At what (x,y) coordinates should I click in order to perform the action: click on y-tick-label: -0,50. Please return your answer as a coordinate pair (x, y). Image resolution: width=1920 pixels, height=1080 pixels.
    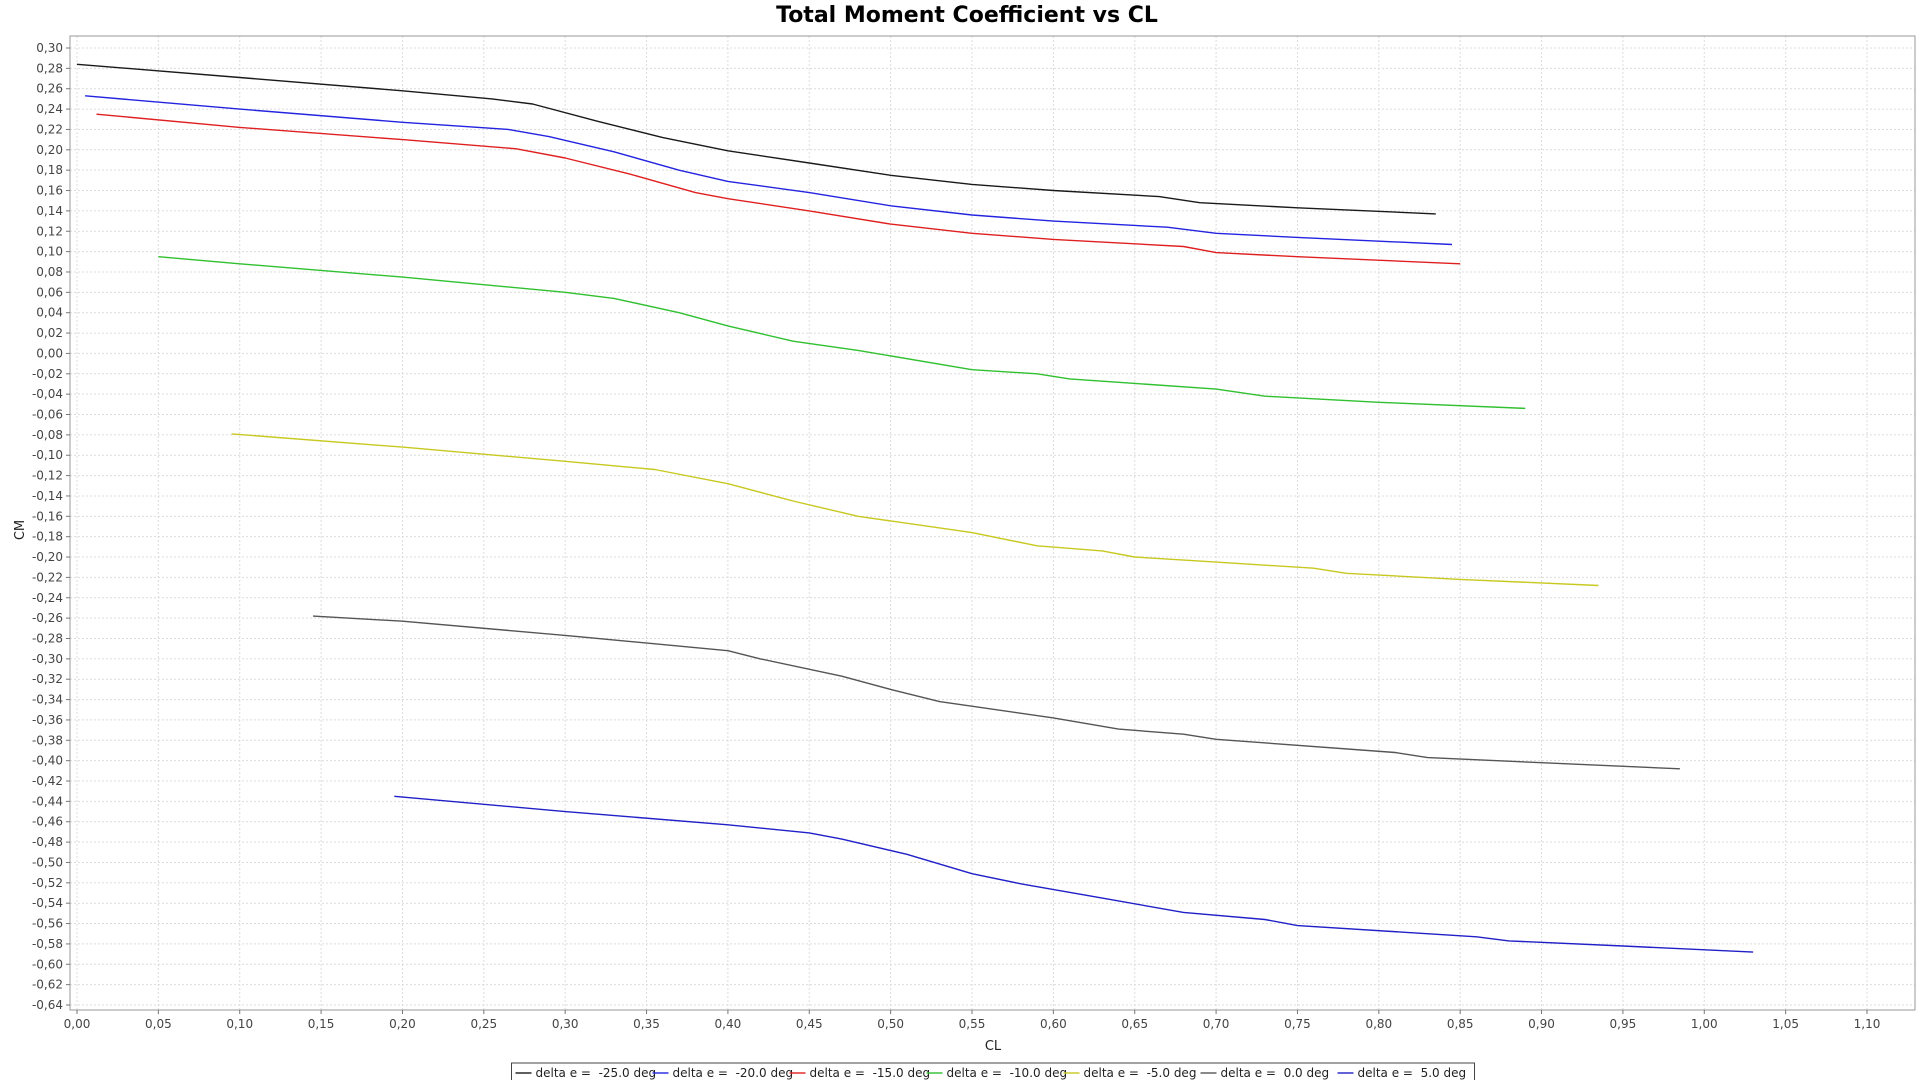
    Looking at the image, I should click on (47, 862).